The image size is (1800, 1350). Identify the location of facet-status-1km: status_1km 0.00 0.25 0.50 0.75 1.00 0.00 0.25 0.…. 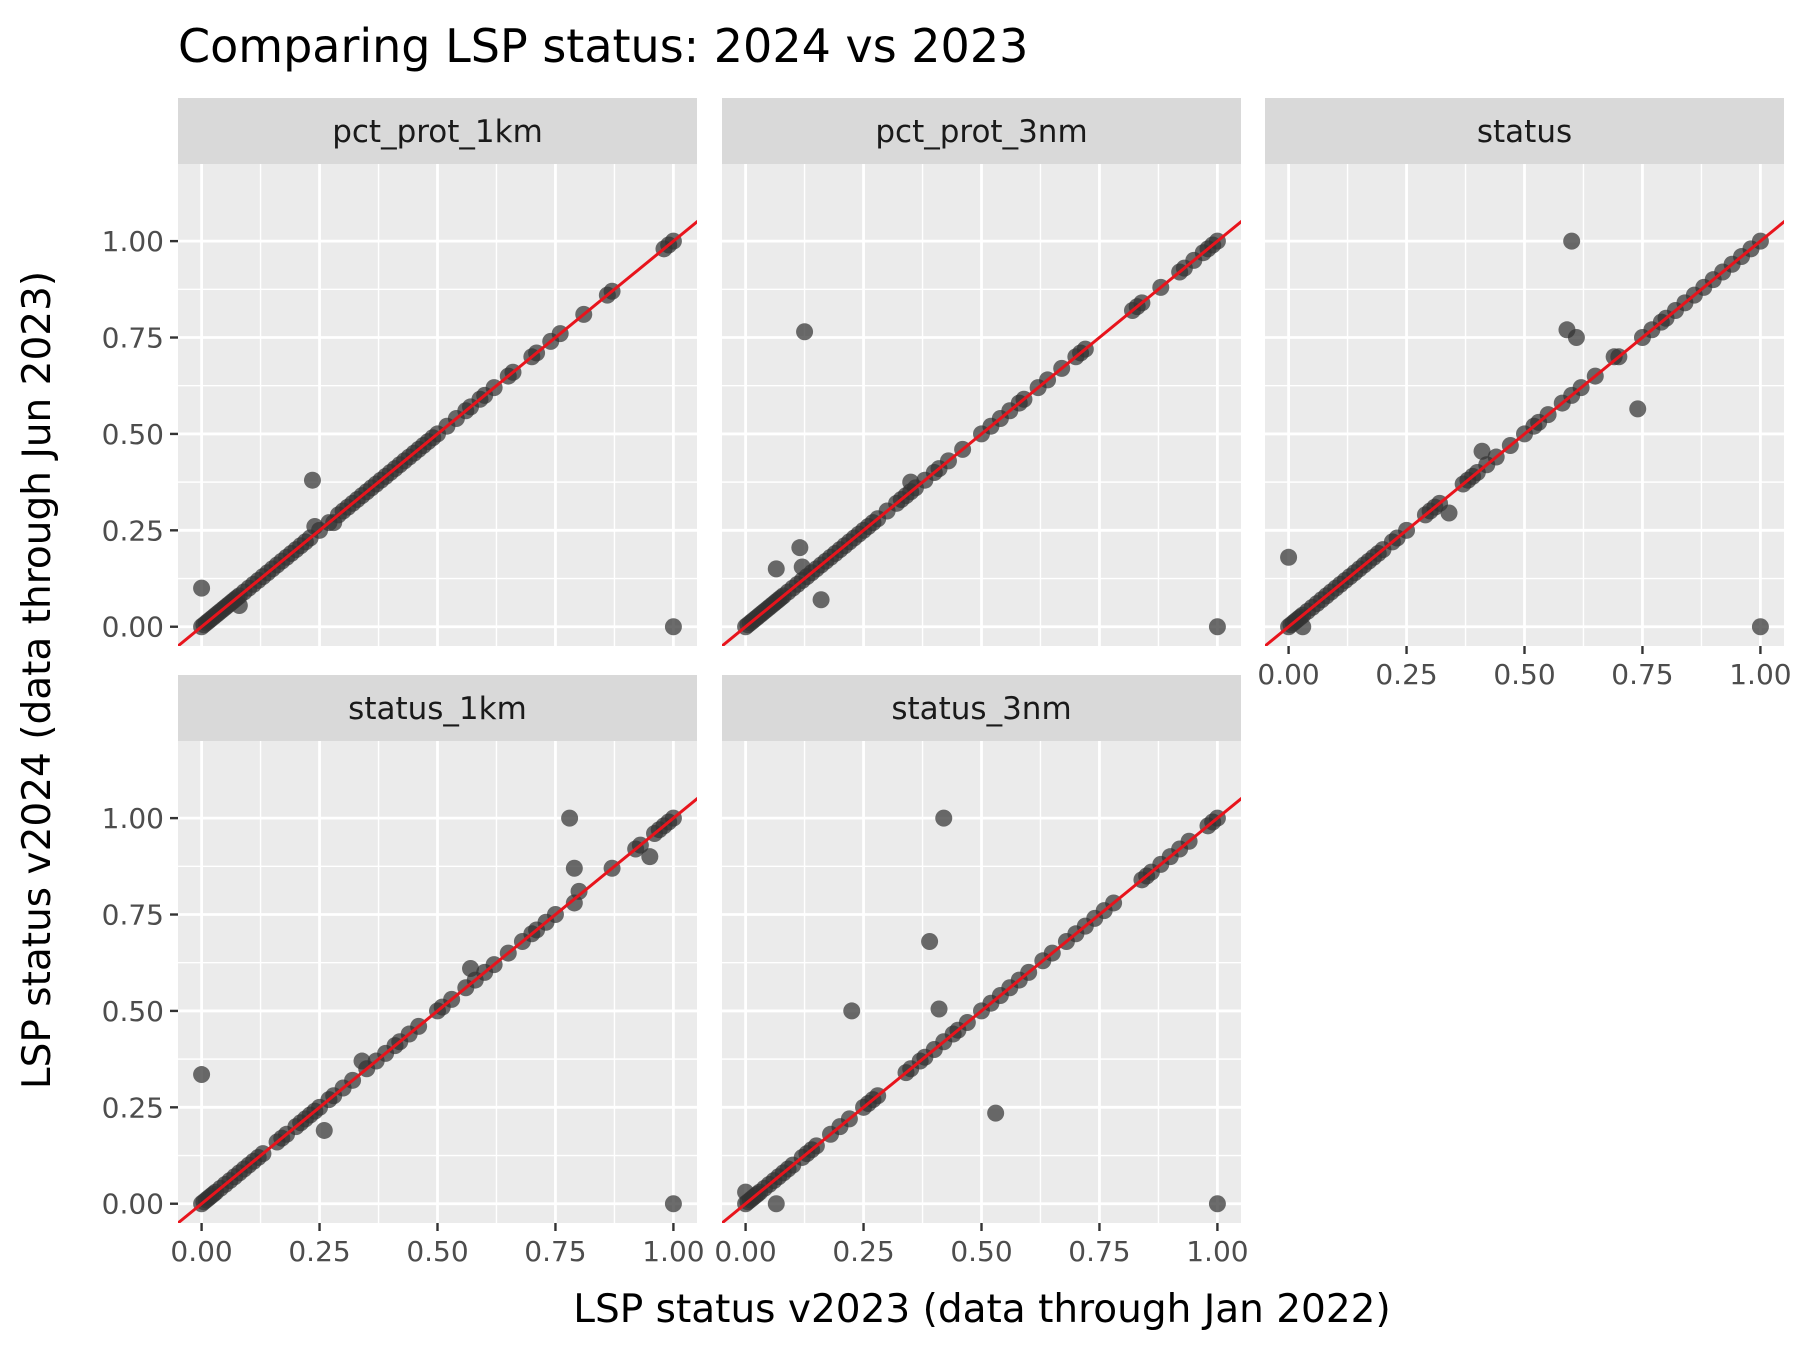
(403, 971).